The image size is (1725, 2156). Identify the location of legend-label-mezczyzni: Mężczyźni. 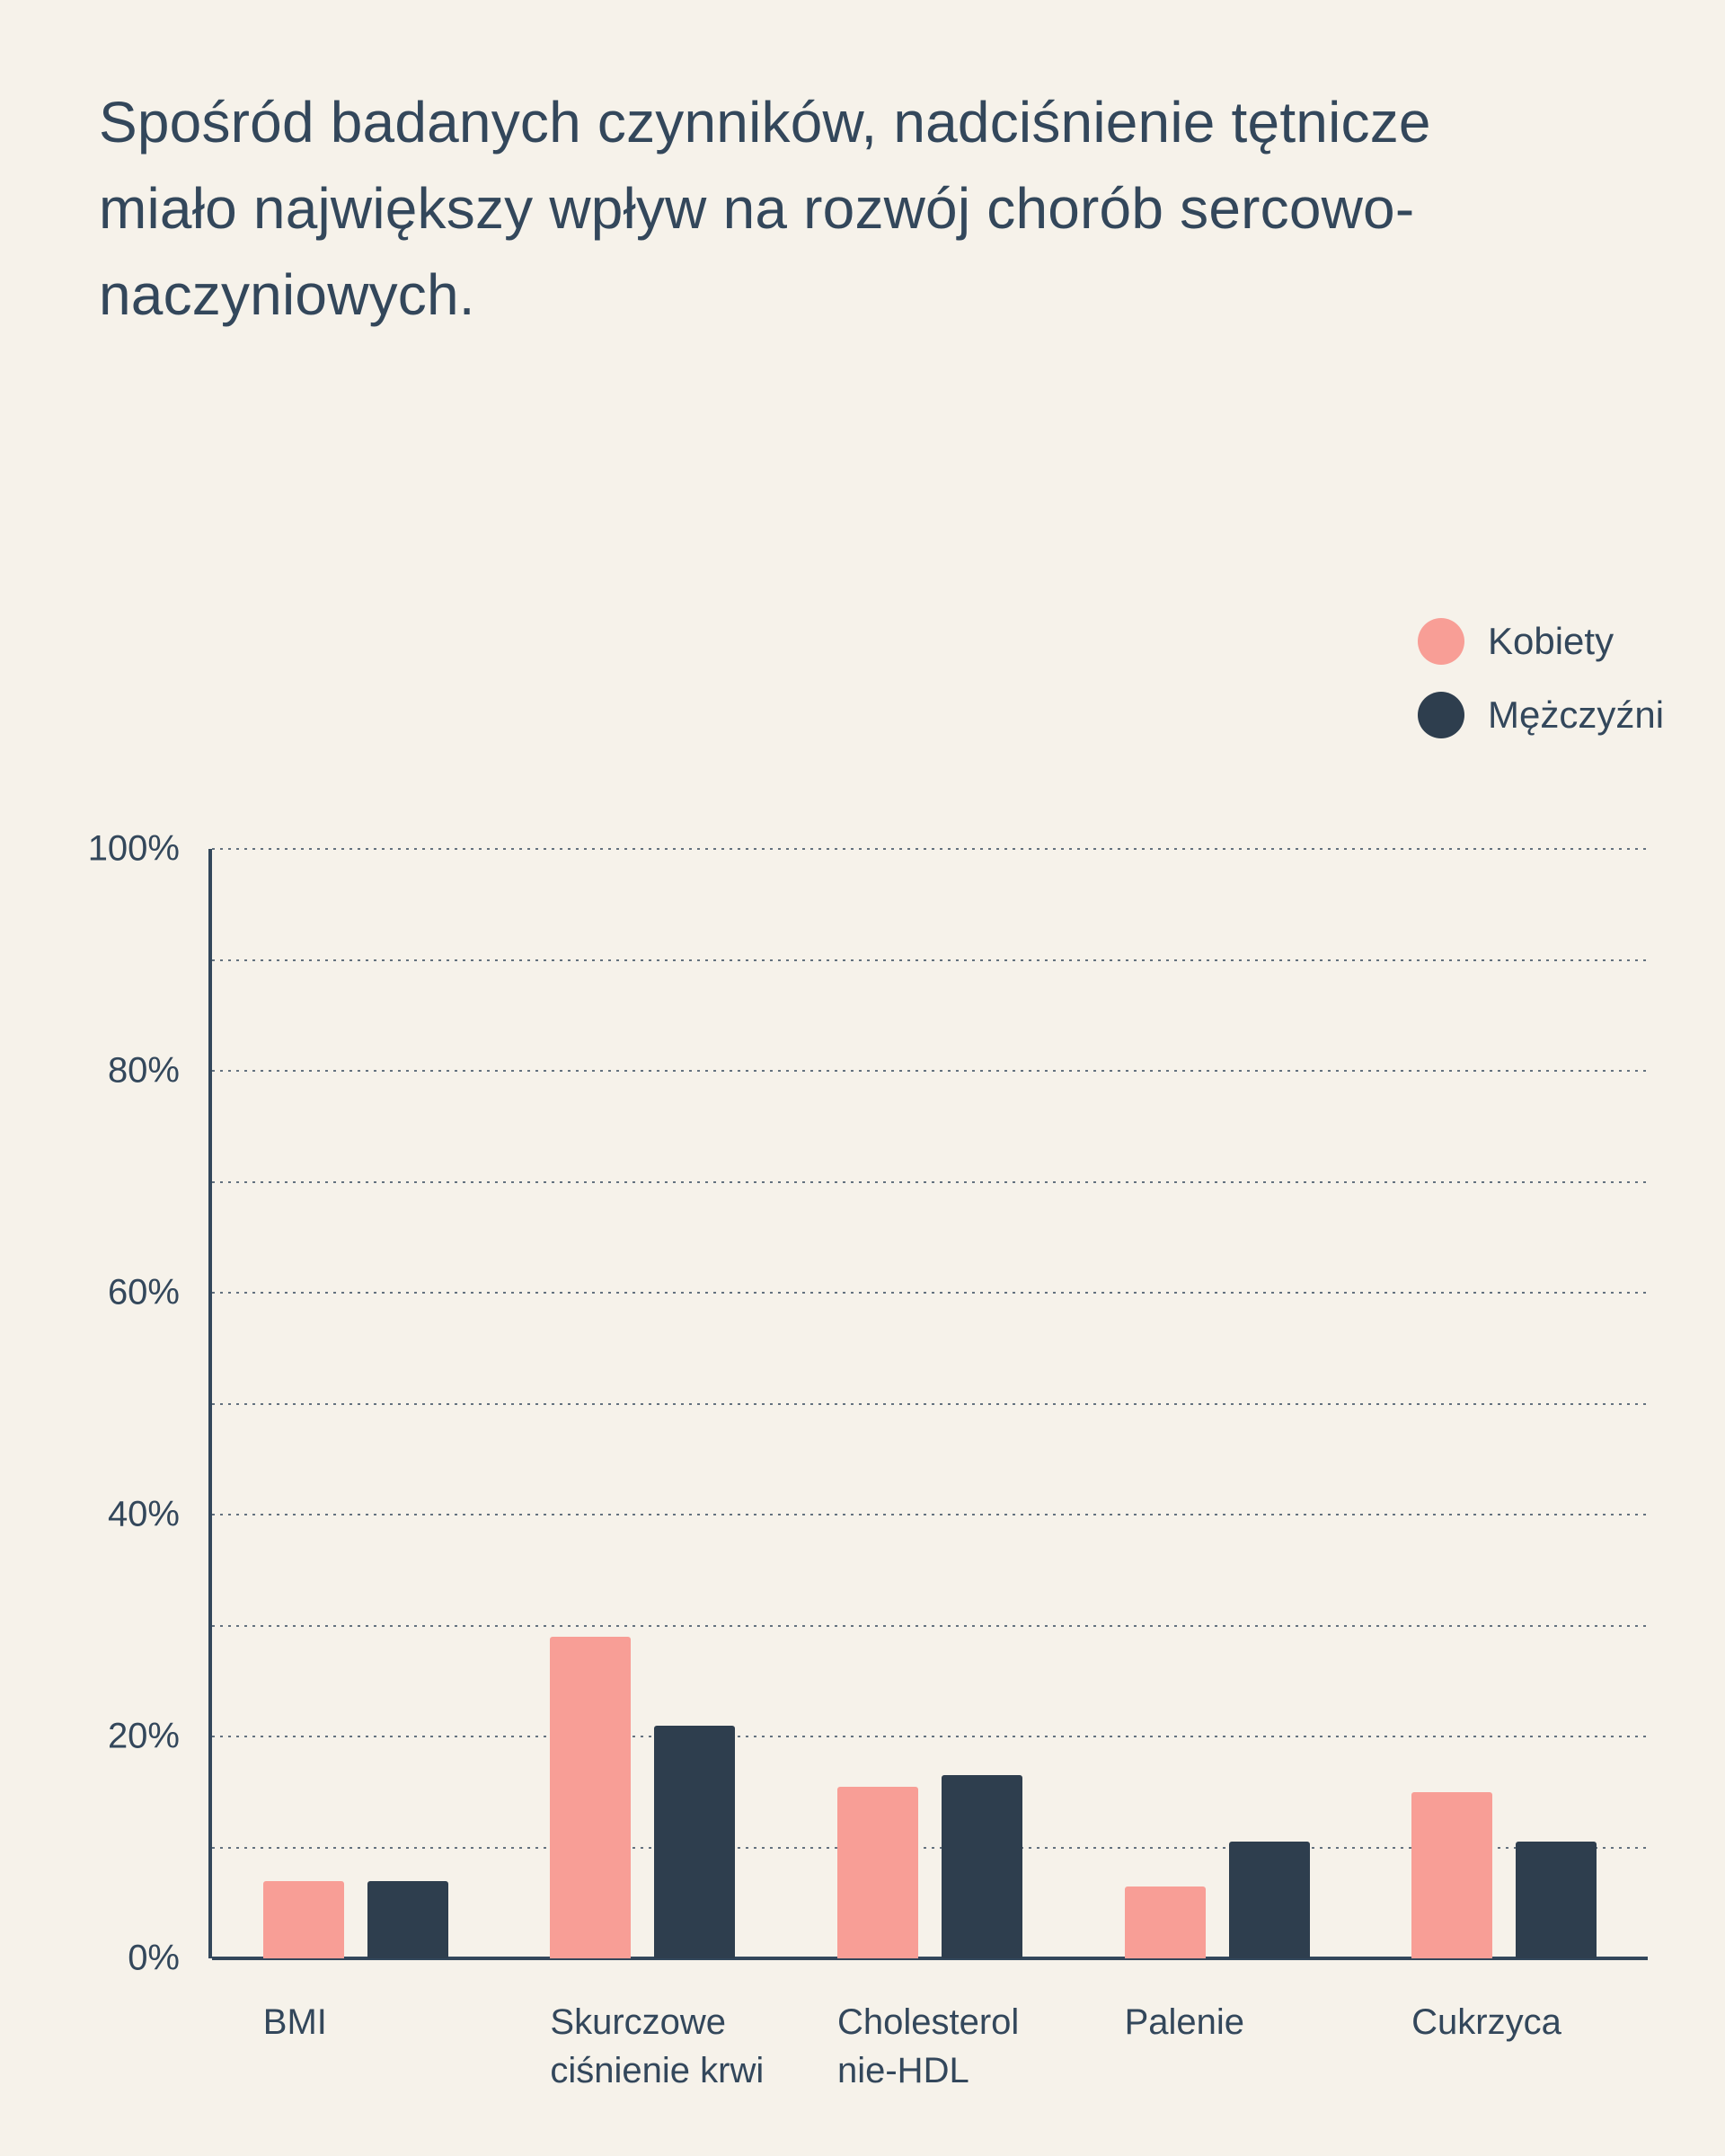
(1576, 715).